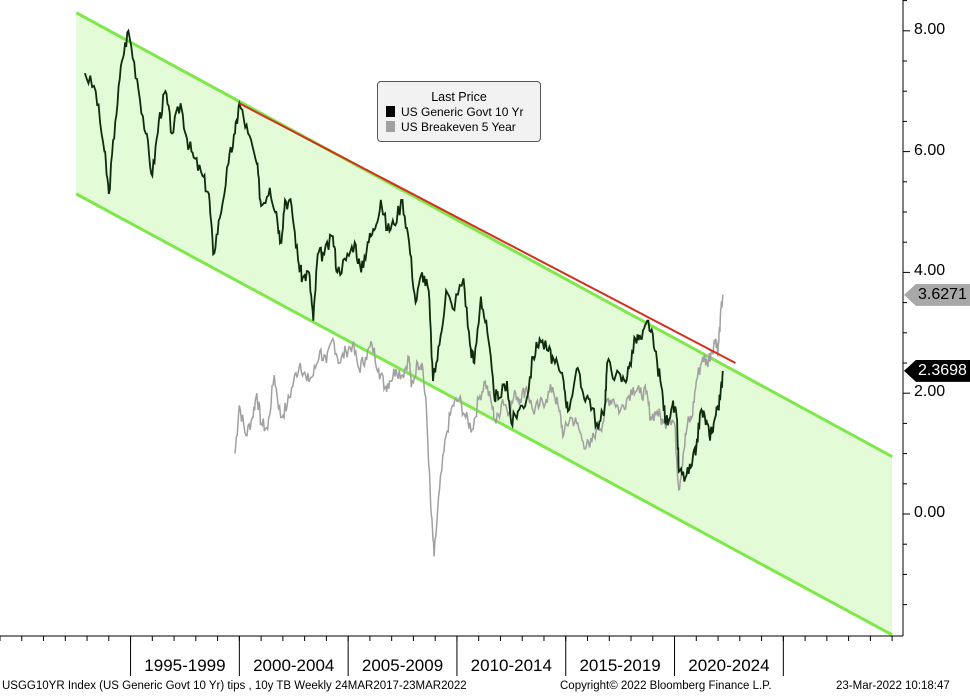 The height and width of the screenshot is (696, 970). Describe the element at coordinates (402, 665) in the screenshot. I see `x-category-label: 2005-2009` at that location.